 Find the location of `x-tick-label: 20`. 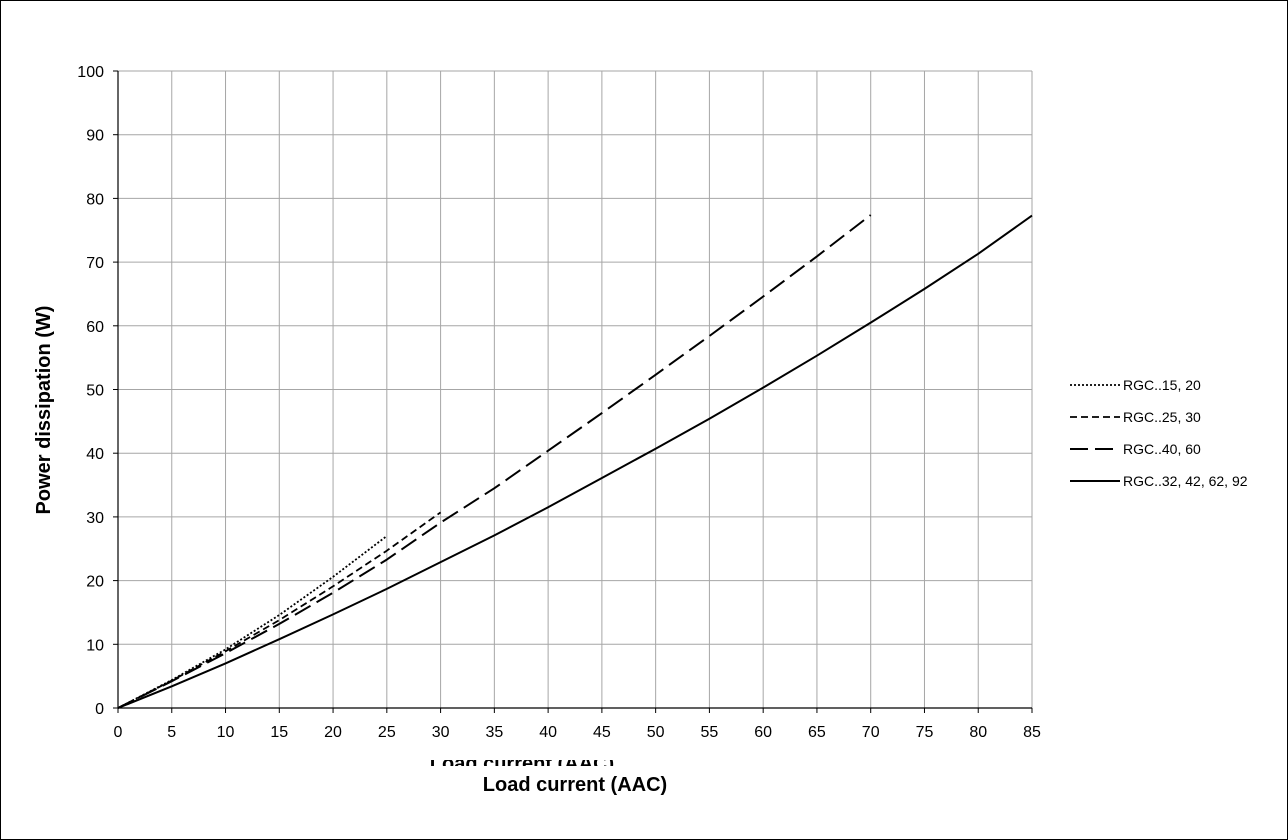

x-tick-label: 20 is located at coordinates (333, 732).